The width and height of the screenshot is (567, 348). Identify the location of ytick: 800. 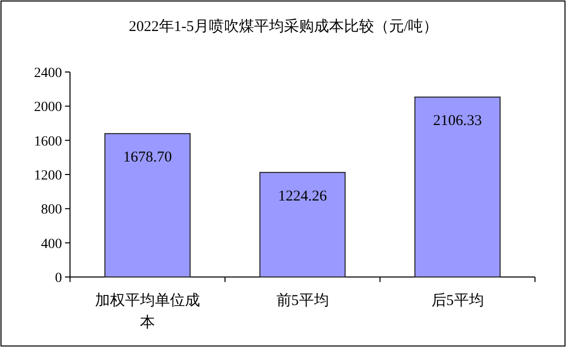
(51, 210).